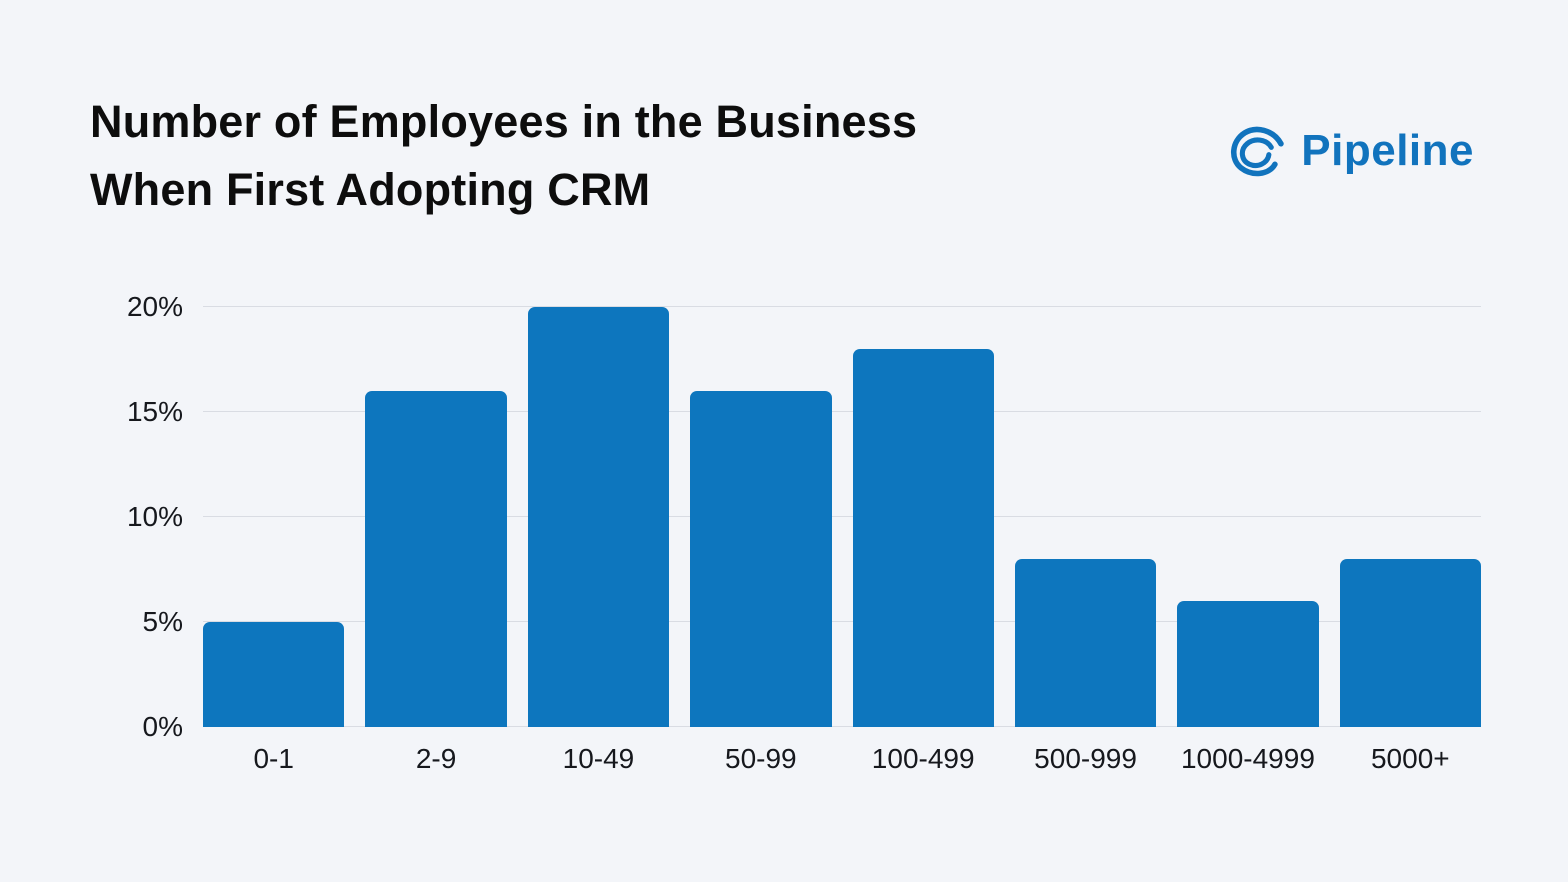  Describe the element at coordinates (923, 758) in the screenshot. I see `x-tick-label-100-499: 100-499` at that location.